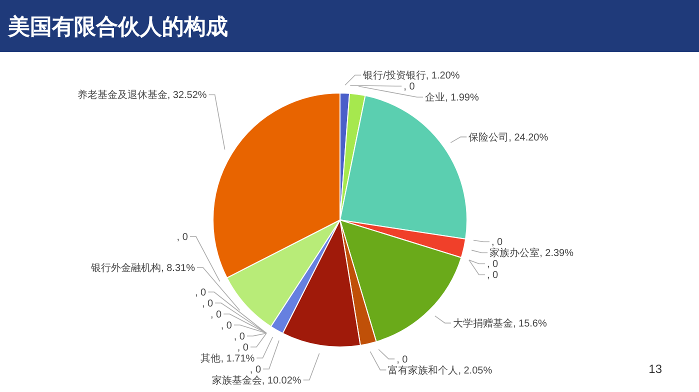  What do you see at coordinates (532, 253) in the screenshot?
I see `slice-label: 家族办公室, 2.39%` at bounding box center [532, 253].